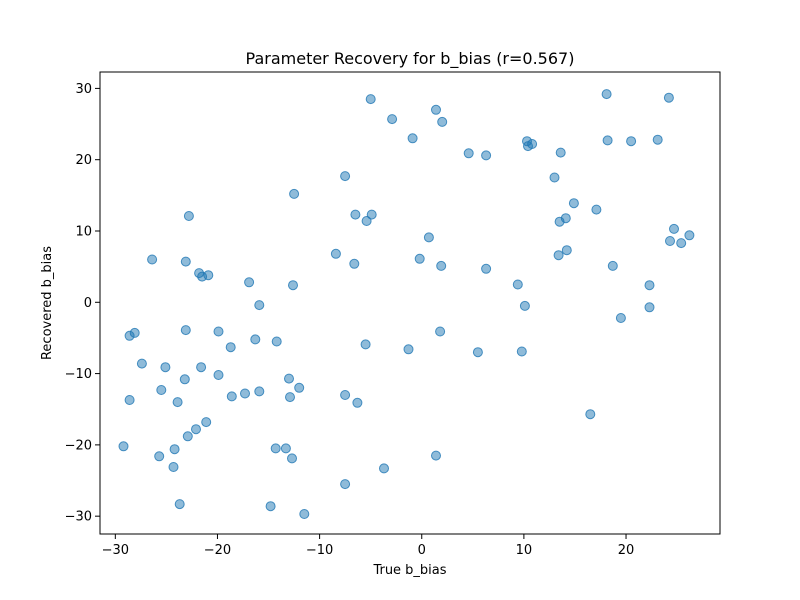 This screenshot has width=800, height=600. Describe the element at coordinates (83, 89) in the screenshot. I see `y-tick-label: 30` at that location.